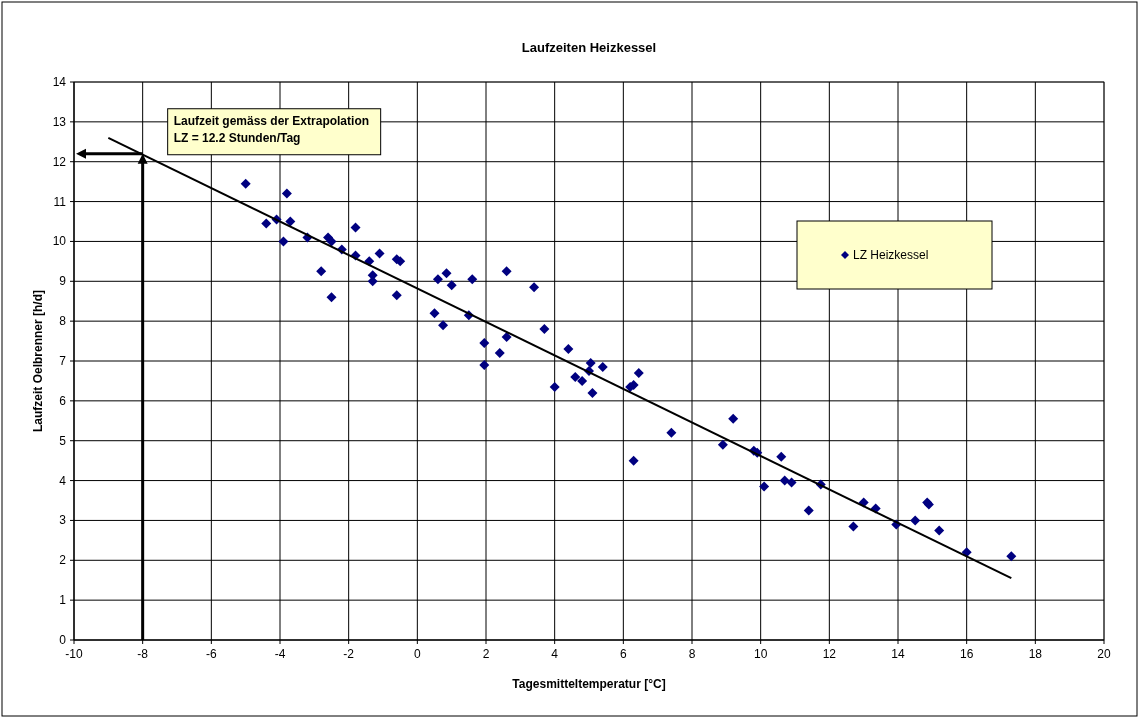  Describe the element at coordinates (271, 129) in the screenshot. I see `annotation: Laufzeit gemäss der Extrapolation LZ = 12.2 Stunden/Tag` at that location.